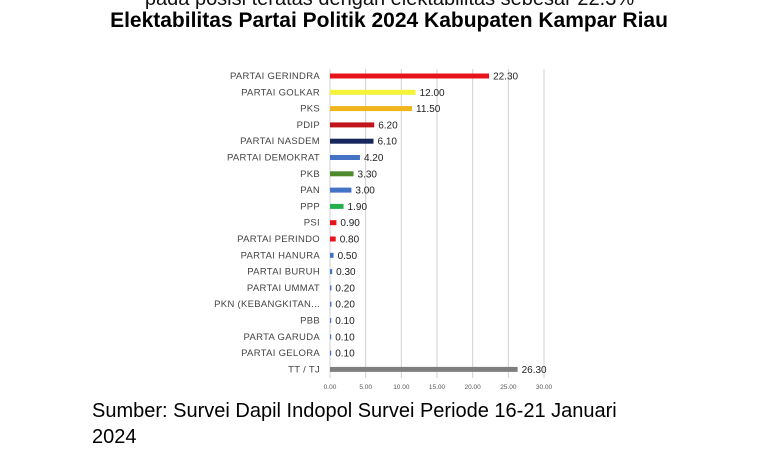 This screenshot has width=779, height=470. Describe the element at coordinates (278, 239) in the screenshot. I see `category-label: PARTAI PERINDO` at that location.